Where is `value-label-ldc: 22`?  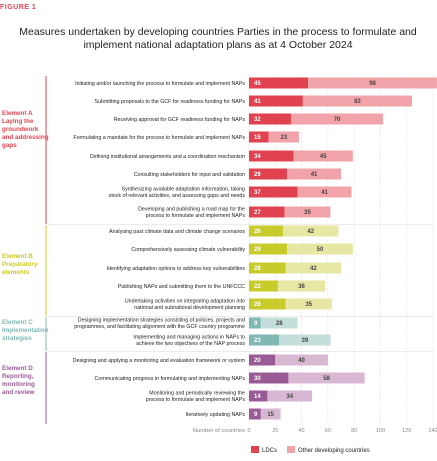 value-label-ldc: 22 is located at coordinates (257, 287).